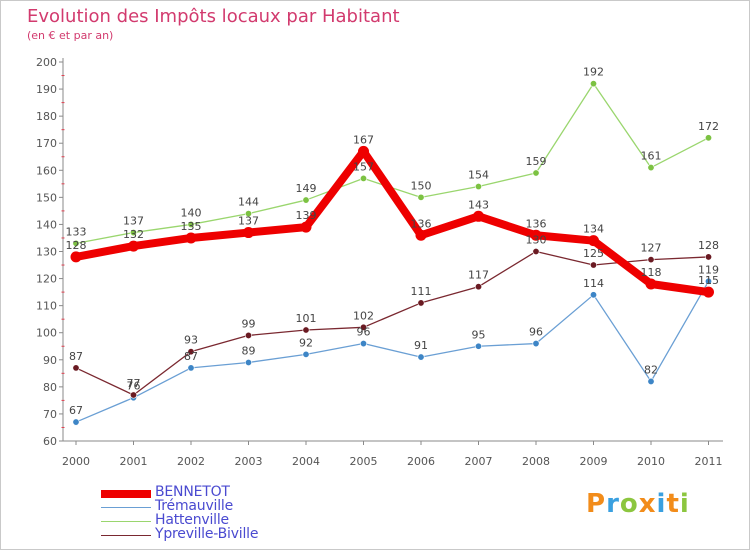 The height and width of the screenshot is (550, 750). I want to click on y-tick-label: 100, so click(46, 333).